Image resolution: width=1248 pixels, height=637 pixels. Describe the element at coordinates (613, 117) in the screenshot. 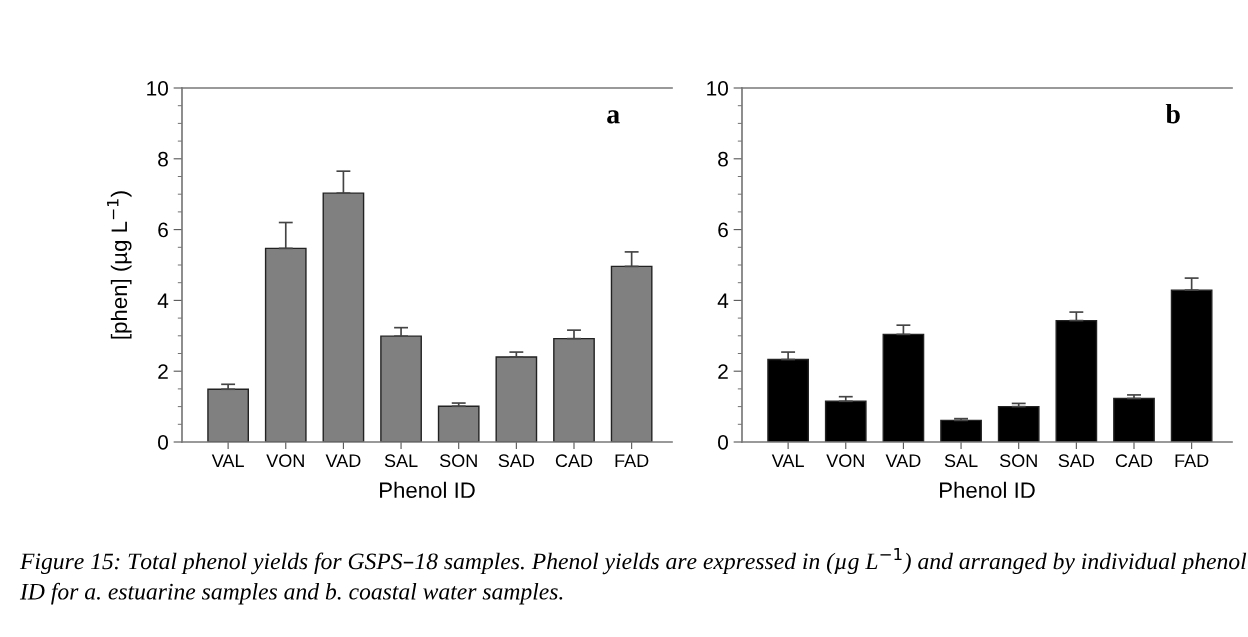

I see `text: a` at that location.